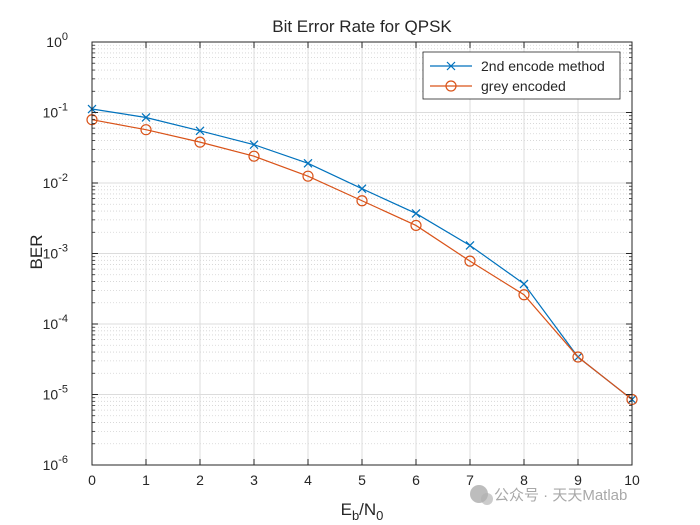  What do you see at coordinates (63, 178) in the screenshot?
I see `y-tick-exponent: -2` at bounding box center [63, 178].